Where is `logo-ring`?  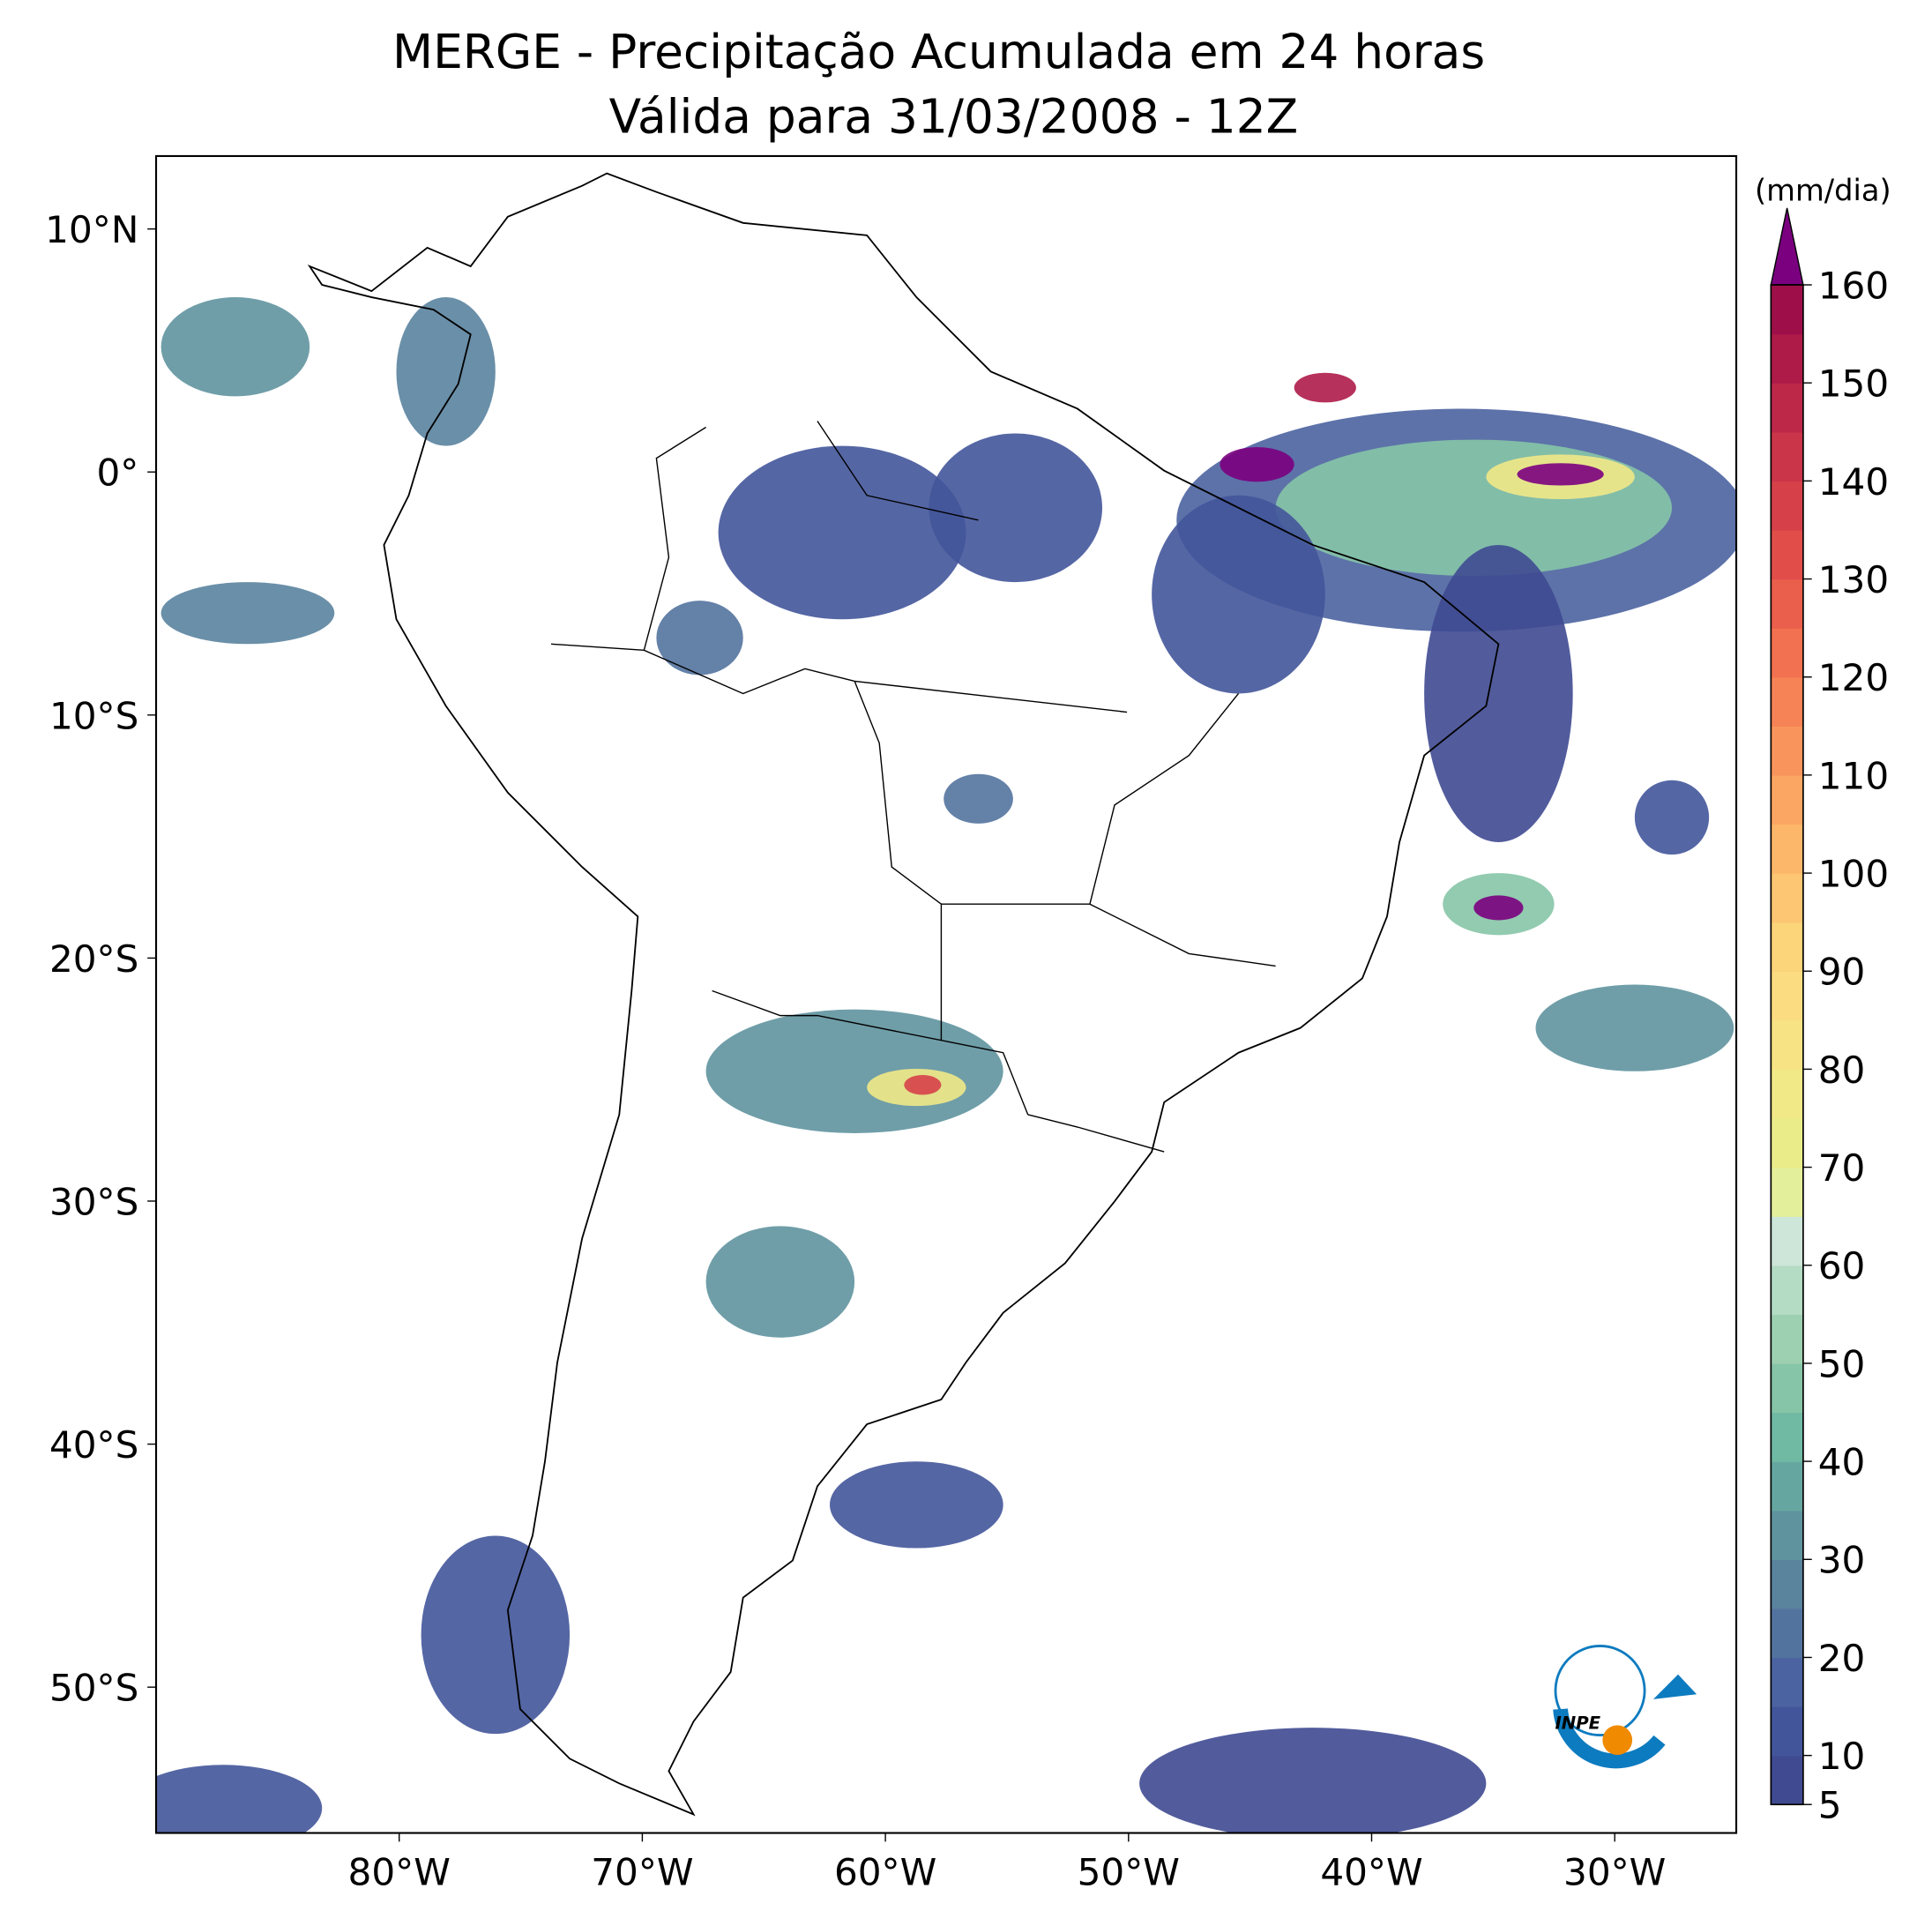 logo-ring is located at coordinates (1600, 1691).